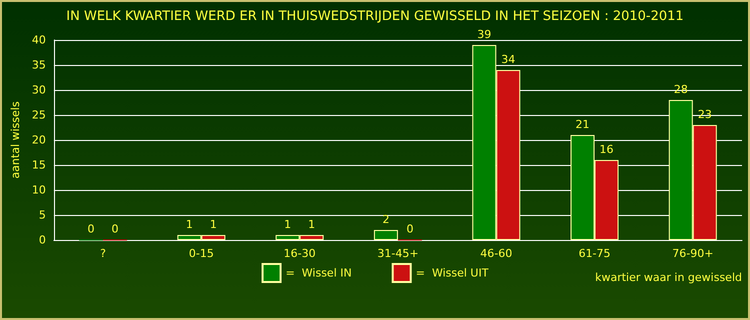 The height and width of the screenshot is (320, 750). What do you see at coordinates (15, 140) in the screenshot?
I see `y-axis-title: aantal wissels` at bounding box center [15, 140].